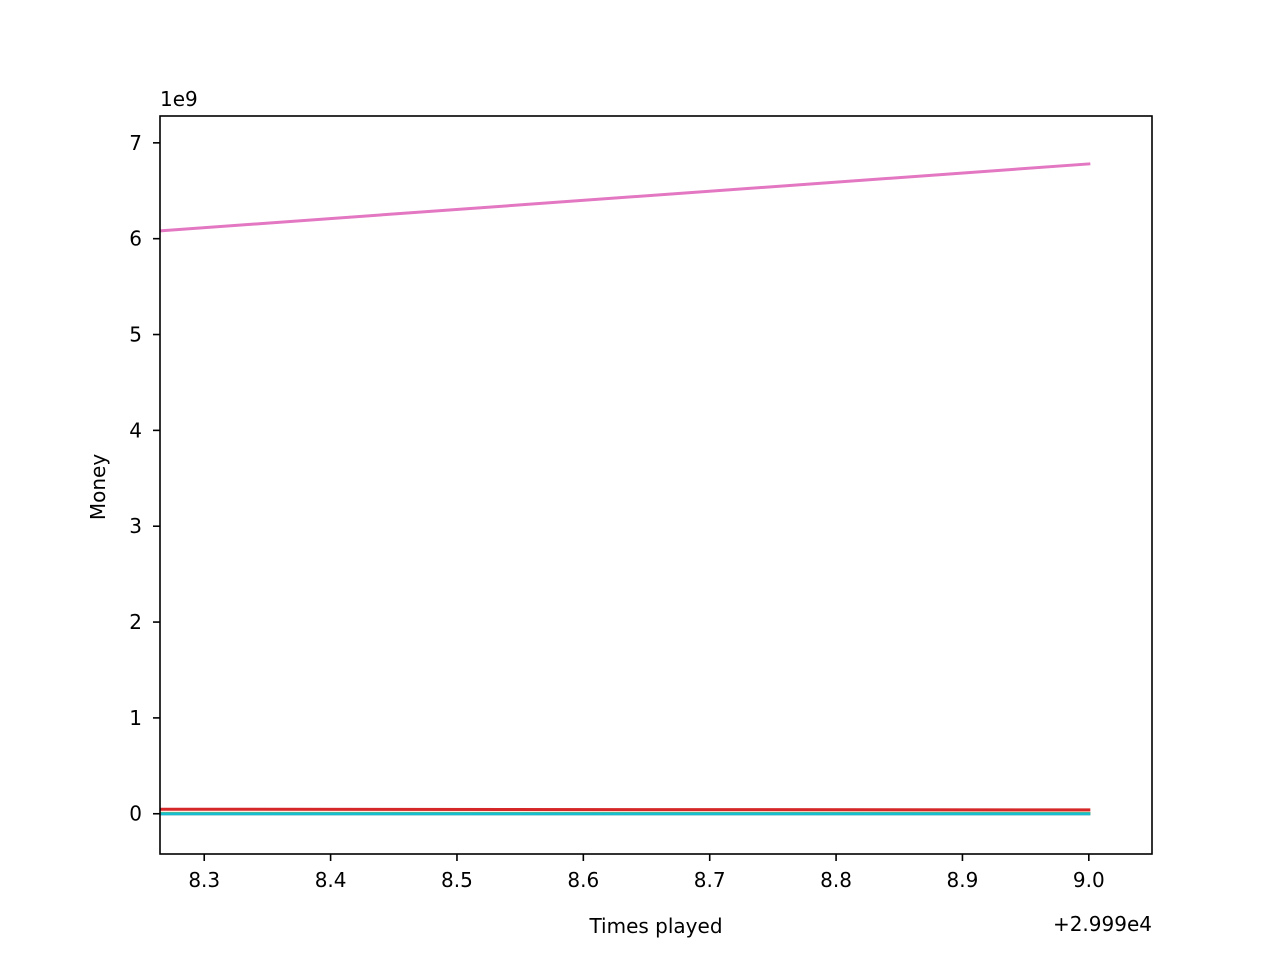  What do you see at coordinates (135, 526) in the screenshot?
I see `y-tick-label: 3` at bounding box center [135, 526].